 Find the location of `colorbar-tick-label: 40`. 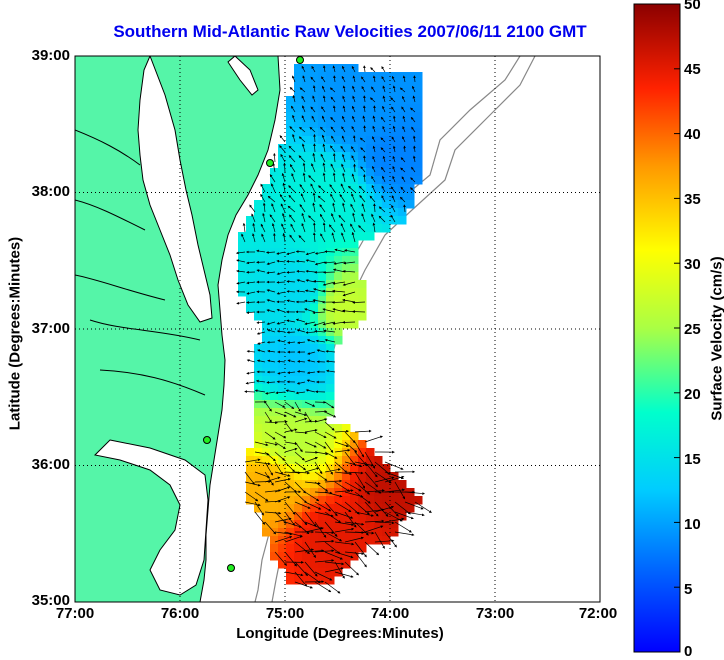

colorbar-tick-label: 40 is located at coordinates (702, 134).